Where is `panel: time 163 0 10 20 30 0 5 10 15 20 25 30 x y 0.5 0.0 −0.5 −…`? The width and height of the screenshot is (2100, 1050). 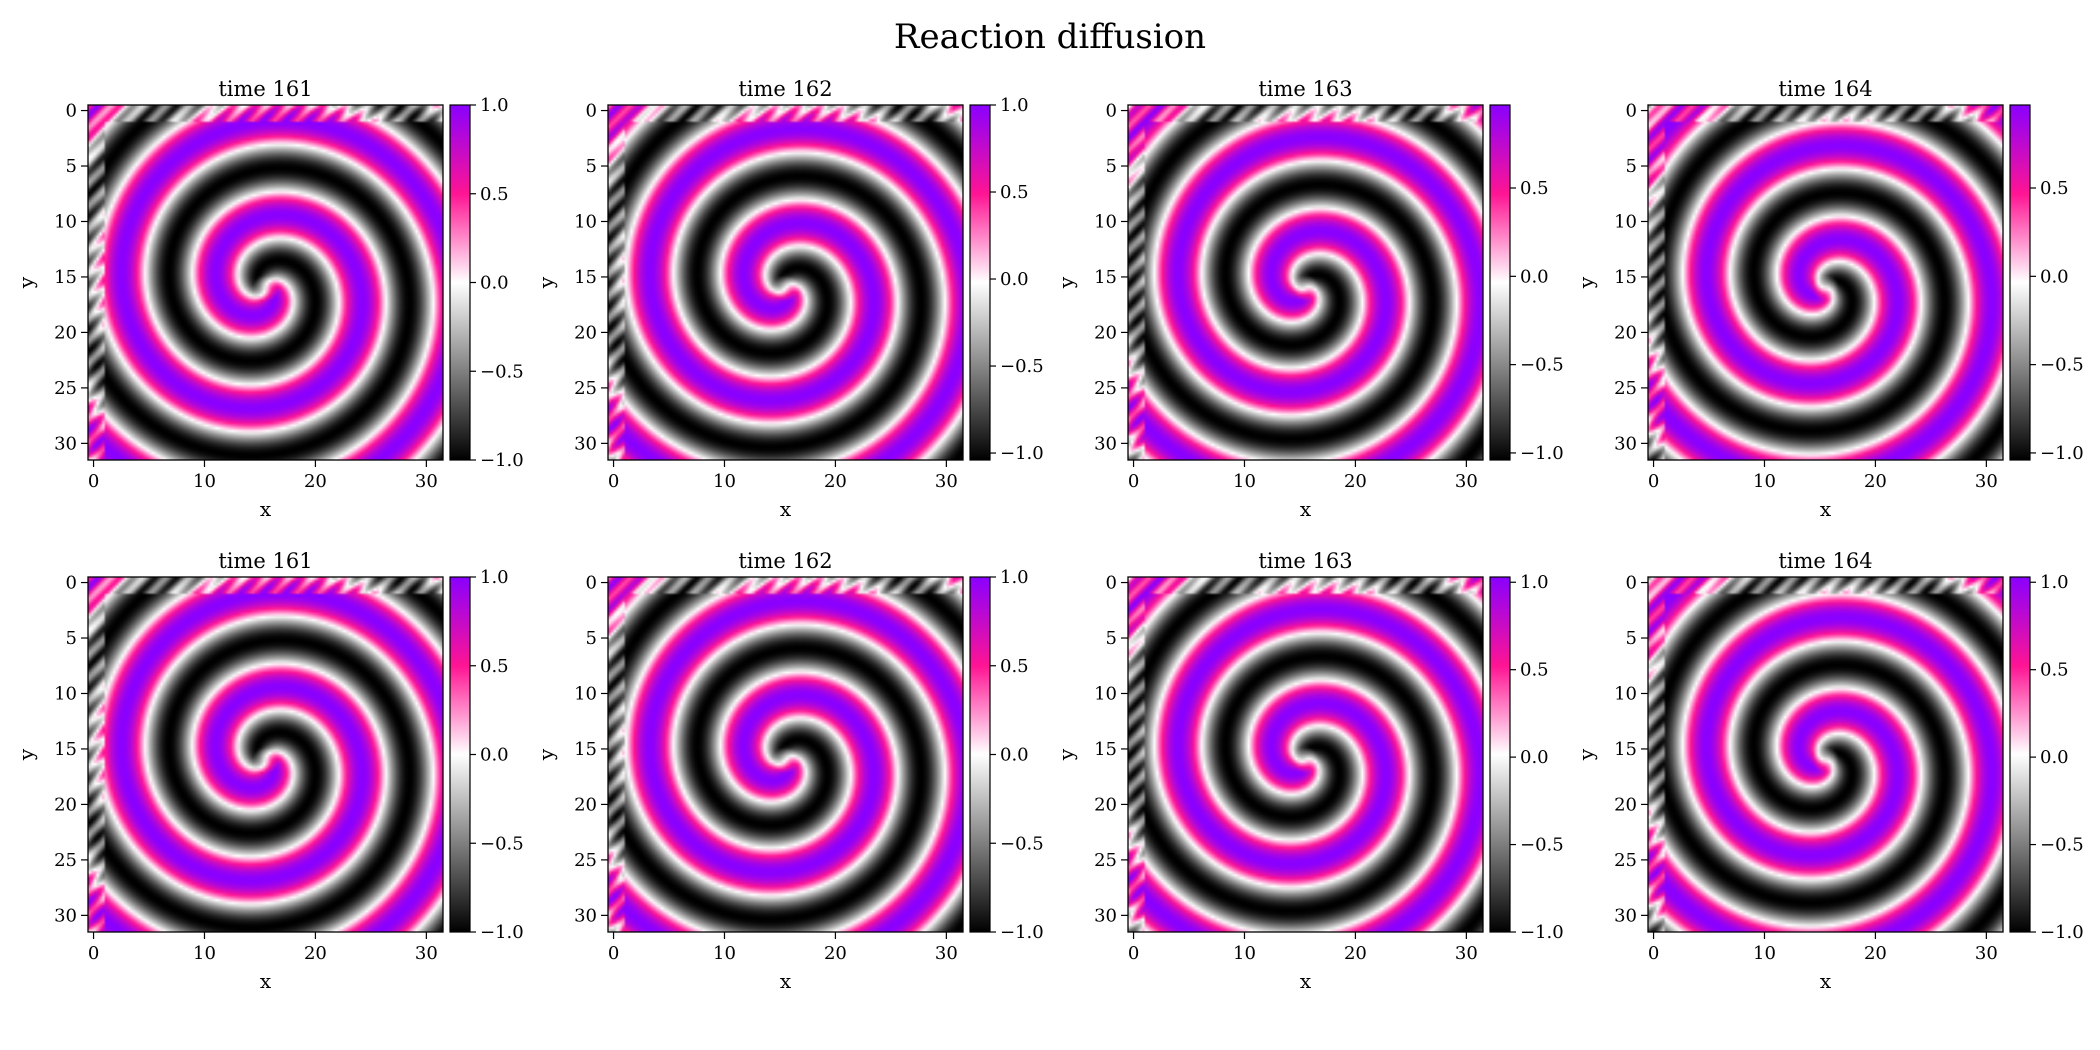
panel: time 163 0 10 20 30 0 5 10 15 20 25 30 x y 0.5 0.0 −0.5 −… is located at coordinates (1309, 299).